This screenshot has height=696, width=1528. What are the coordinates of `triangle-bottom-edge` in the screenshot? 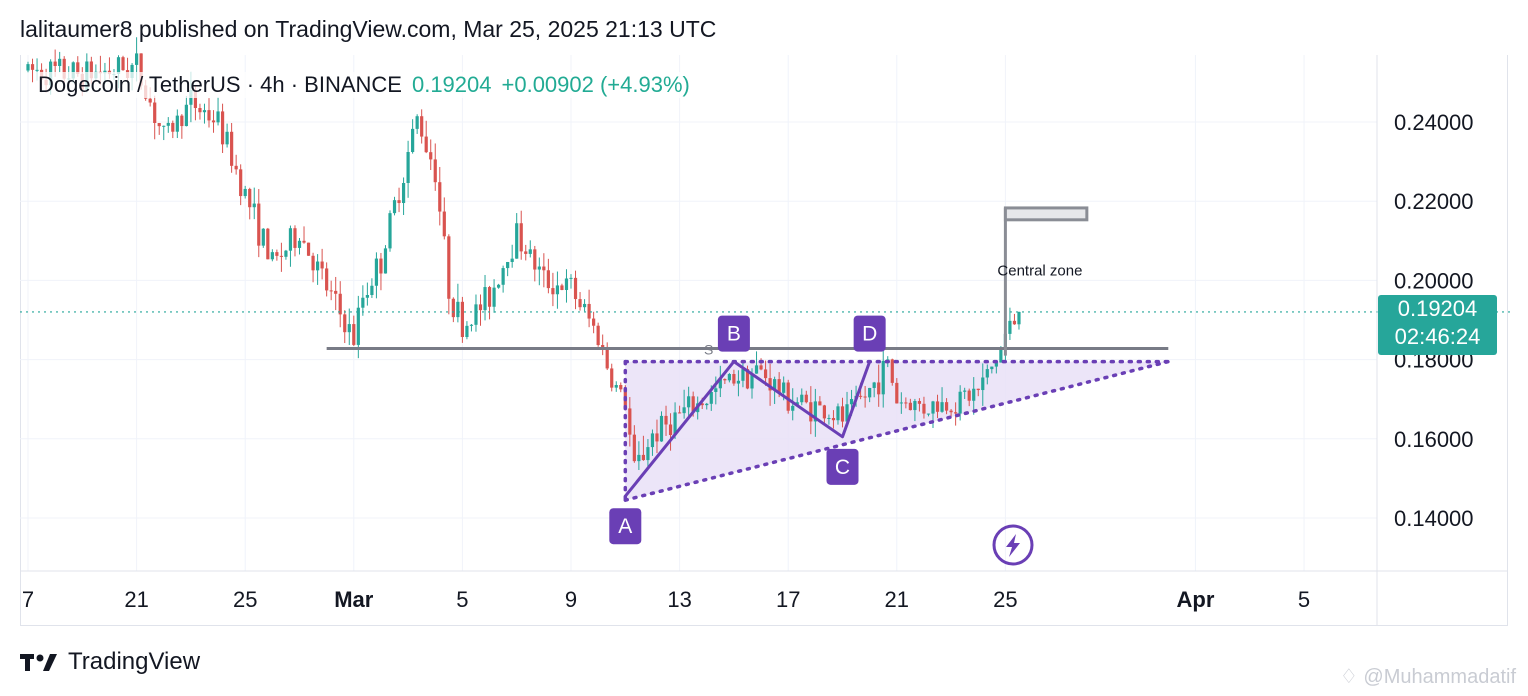 It's located at (897, 430).